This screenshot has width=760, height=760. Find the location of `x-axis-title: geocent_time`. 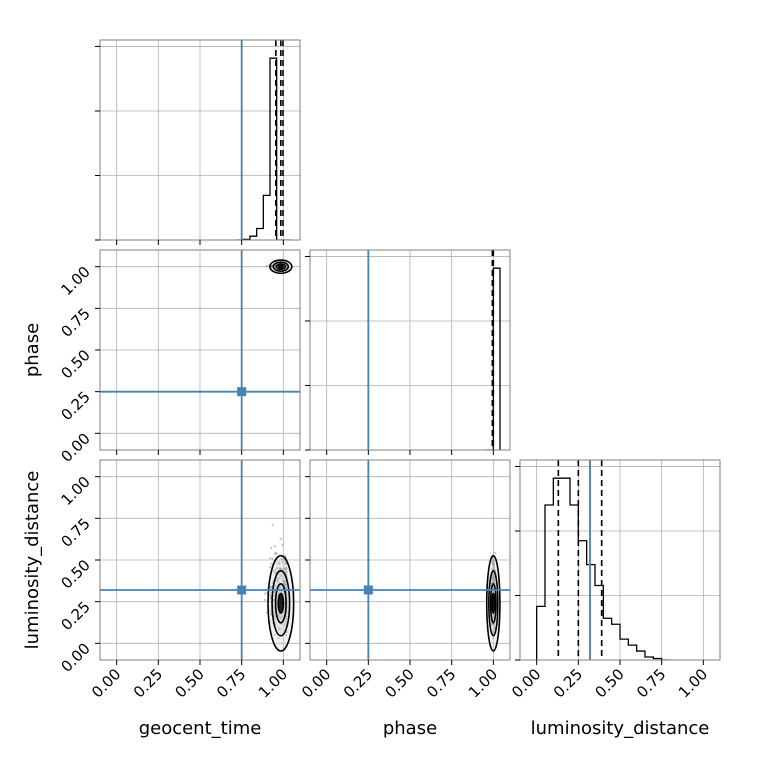

x-axis-title: geocent_time is located at coordinates (200, 728).